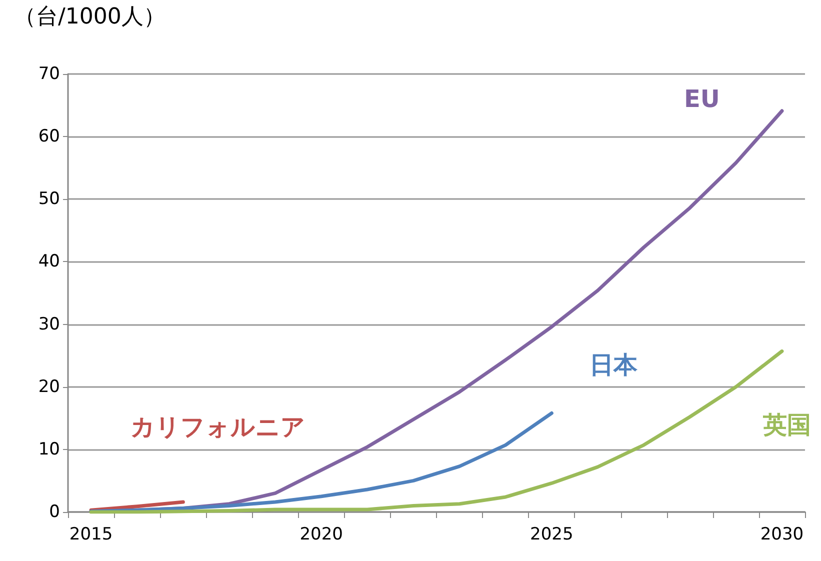 The height and width of the screenshot is (561, 821). What do you see at coordinates (49, 386) in the screenshot?
I see `y-tick-label: 20` at bounding box center [49, 386].